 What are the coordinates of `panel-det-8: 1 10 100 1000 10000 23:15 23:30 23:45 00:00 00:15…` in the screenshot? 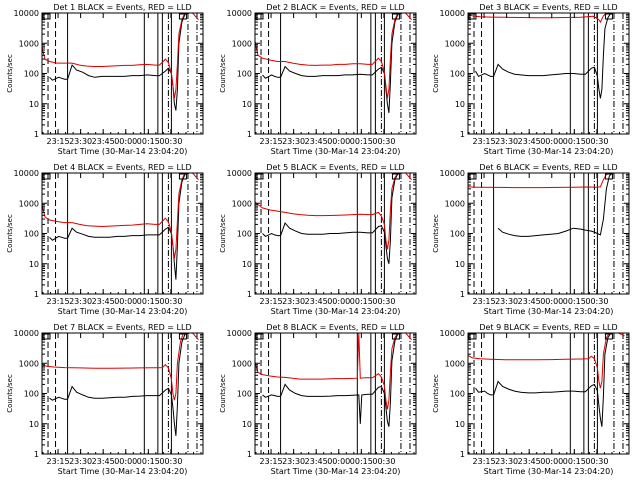 It's located at (318, 399).